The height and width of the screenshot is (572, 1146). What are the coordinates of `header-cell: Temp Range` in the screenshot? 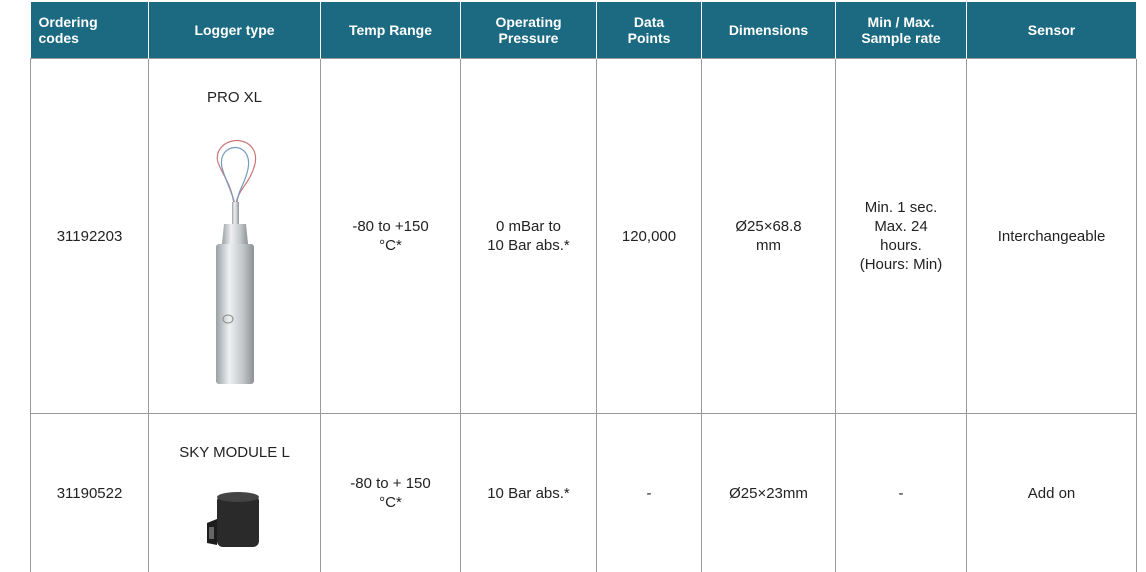 It's located at (391, 30).